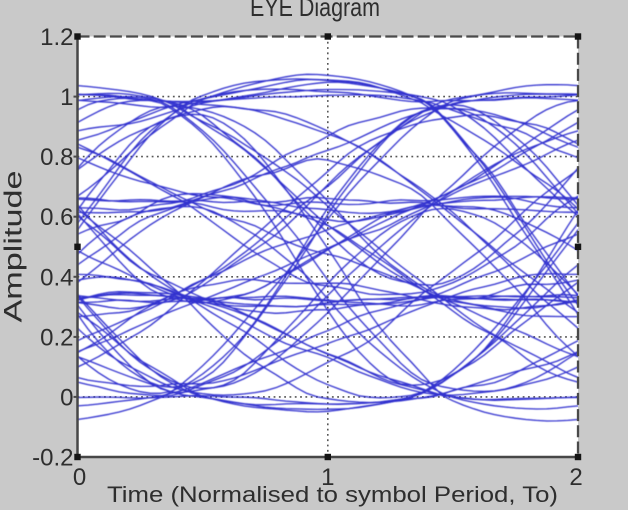 This screenshot has width=628, height=510. I want to click on svg-text: 2, so click(575, 477).